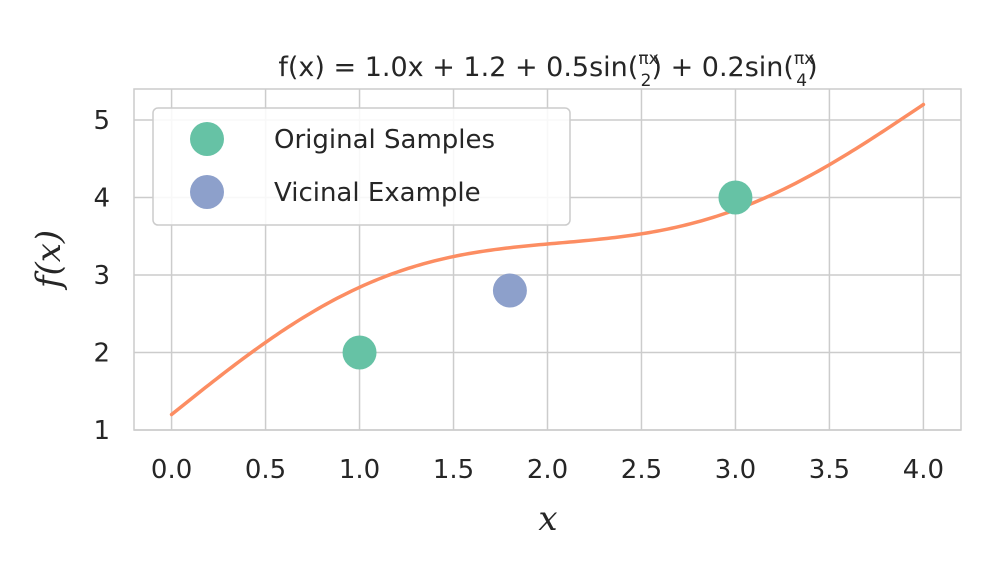 This screenshot has height=574, width=996. What do you see at coordinates (49, 260) in the screenshot?
I see `y-axis-title: f(x)` at bounding box center [49, 260].